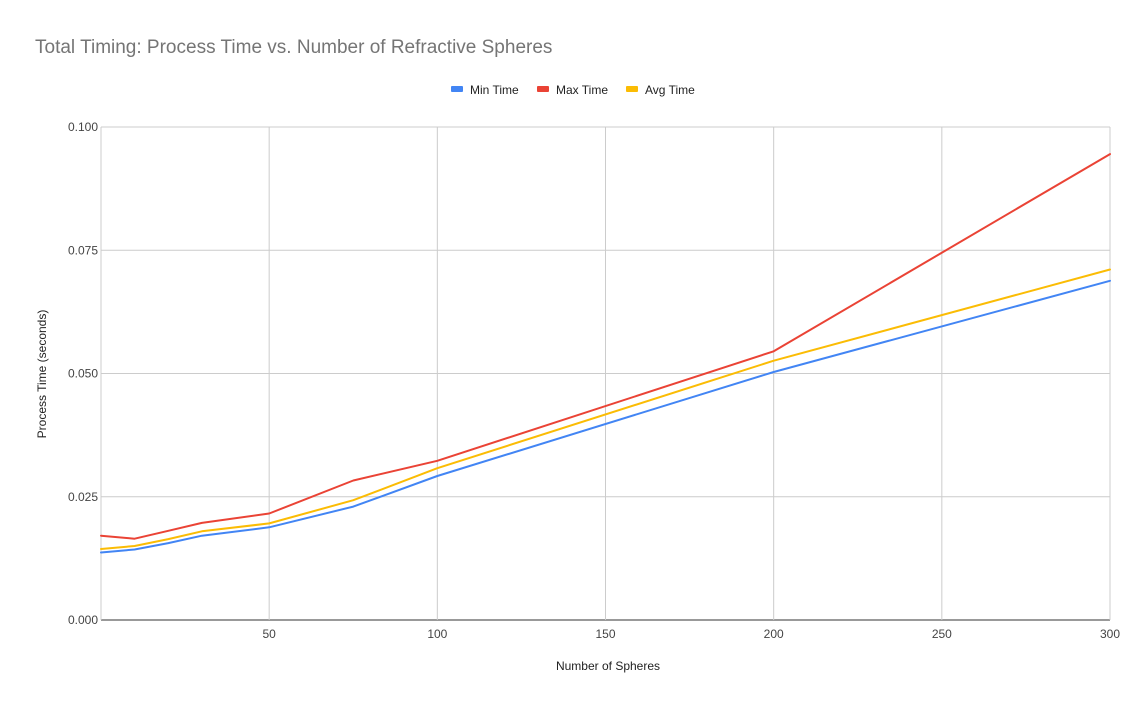 The height and width of the screenshot is (713, 1146). What do you see at coordinates (494, 90) in the screenshot?
I see `legend-label-min-time: Min Time` at bounding box center [494, 90].